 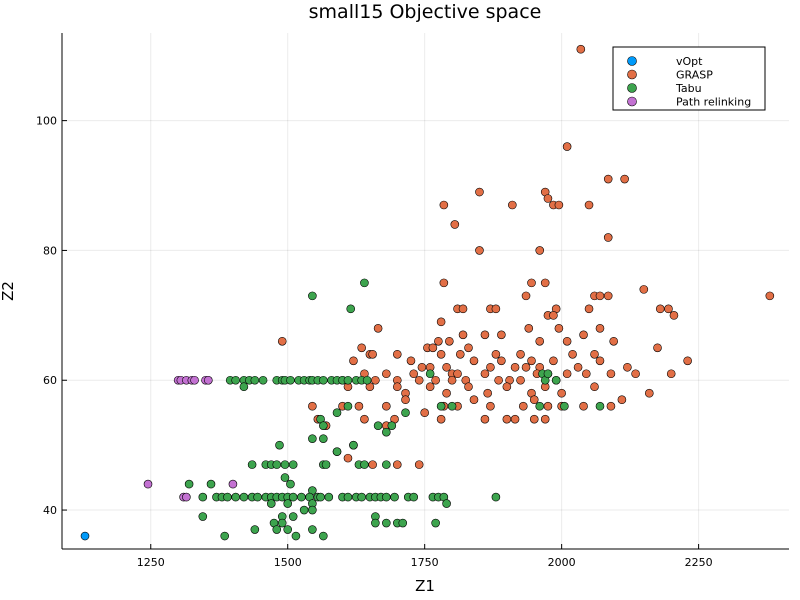 I want to click on y-tick-label-1: 60, so click(x=50, y=380).